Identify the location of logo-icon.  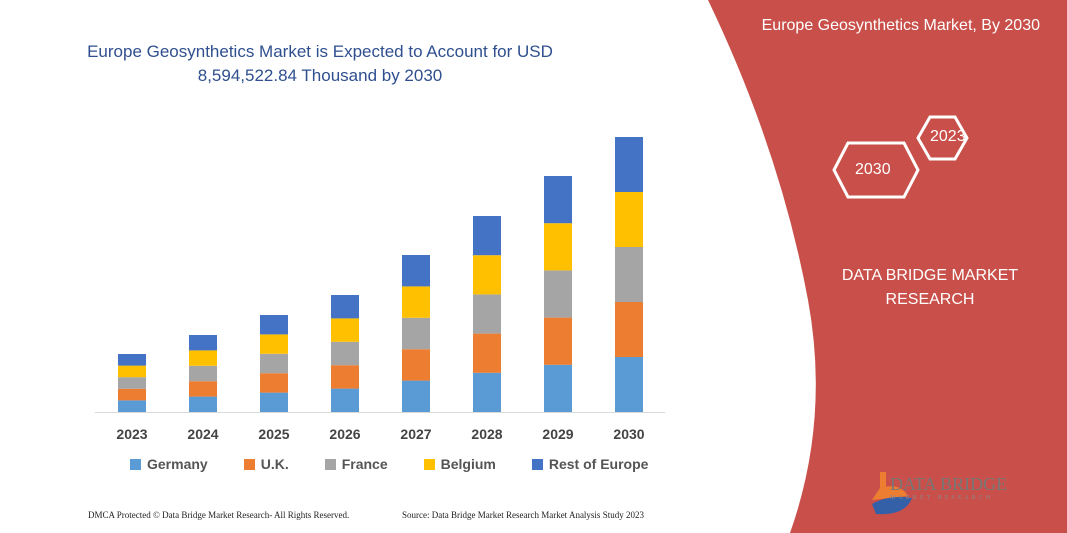
(892, 493).